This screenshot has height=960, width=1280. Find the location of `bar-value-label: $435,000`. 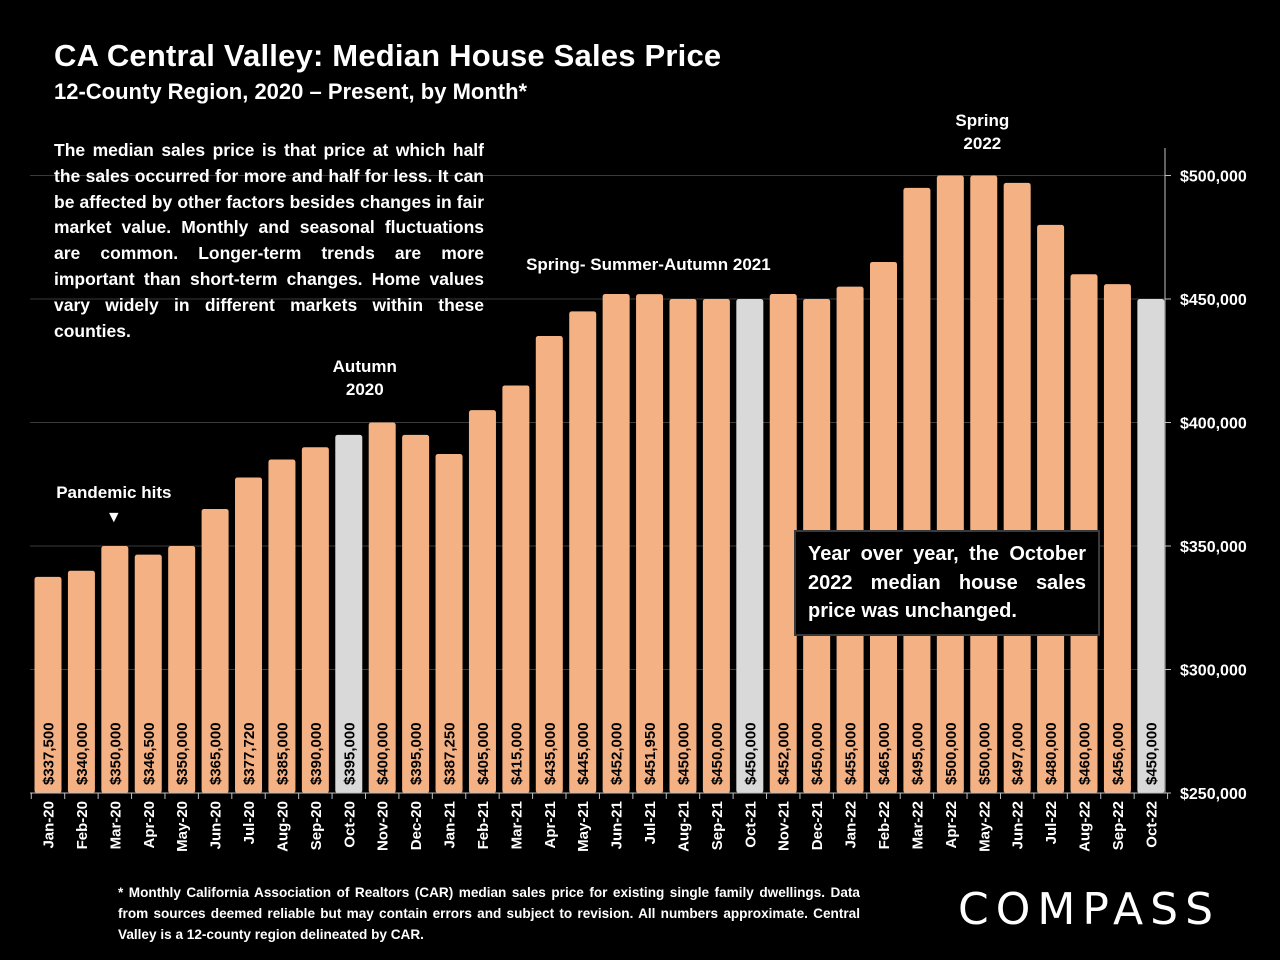

bar-value-label: $435,000 is located at coordinates (550, 753).